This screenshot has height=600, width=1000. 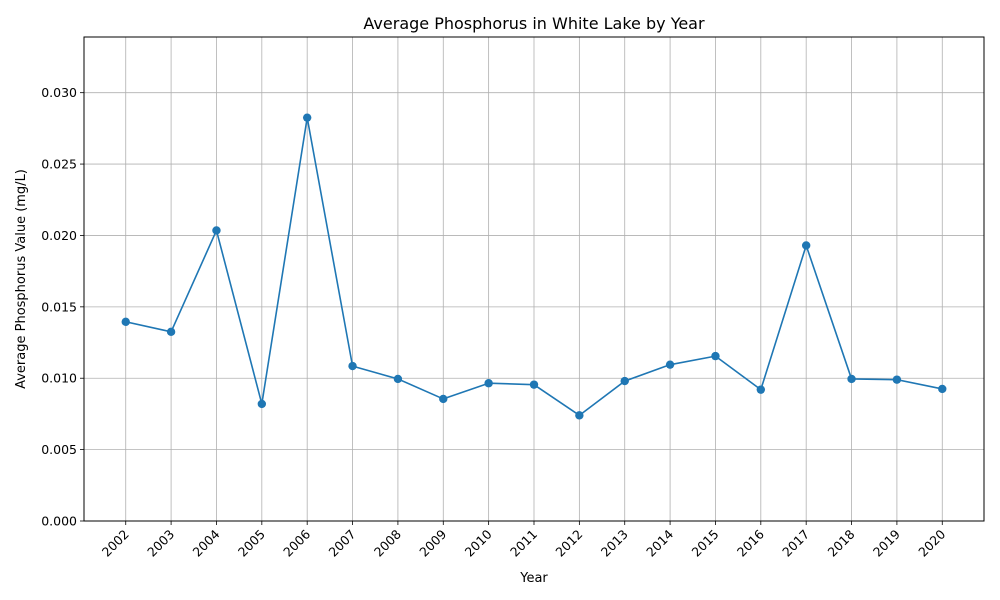 I want to click on x-tick-label: 2020, so click(x=931, y=542).